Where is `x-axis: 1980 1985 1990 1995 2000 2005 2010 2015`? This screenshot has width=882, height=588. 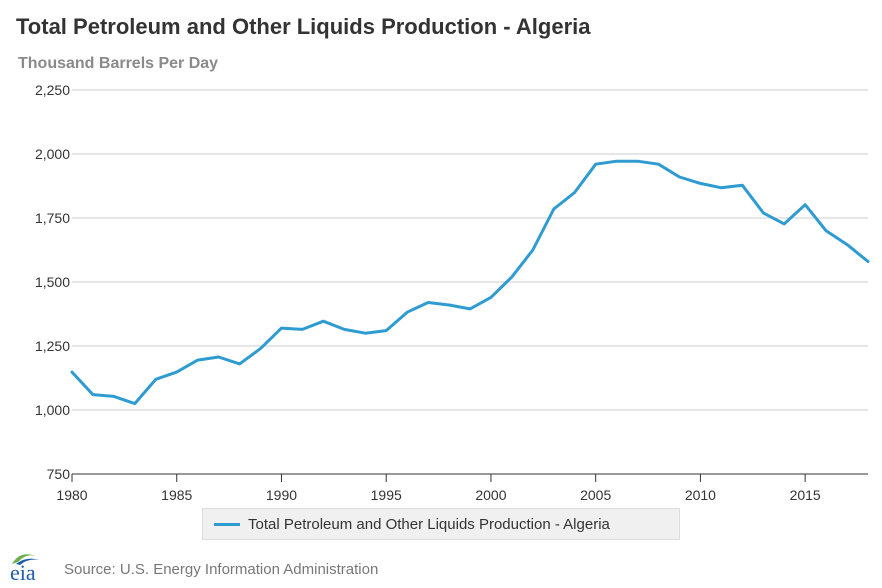 x-axis: 1980 1985 1990 1995 2000 2005 2010 2015 is located at coordinates (462, 488).